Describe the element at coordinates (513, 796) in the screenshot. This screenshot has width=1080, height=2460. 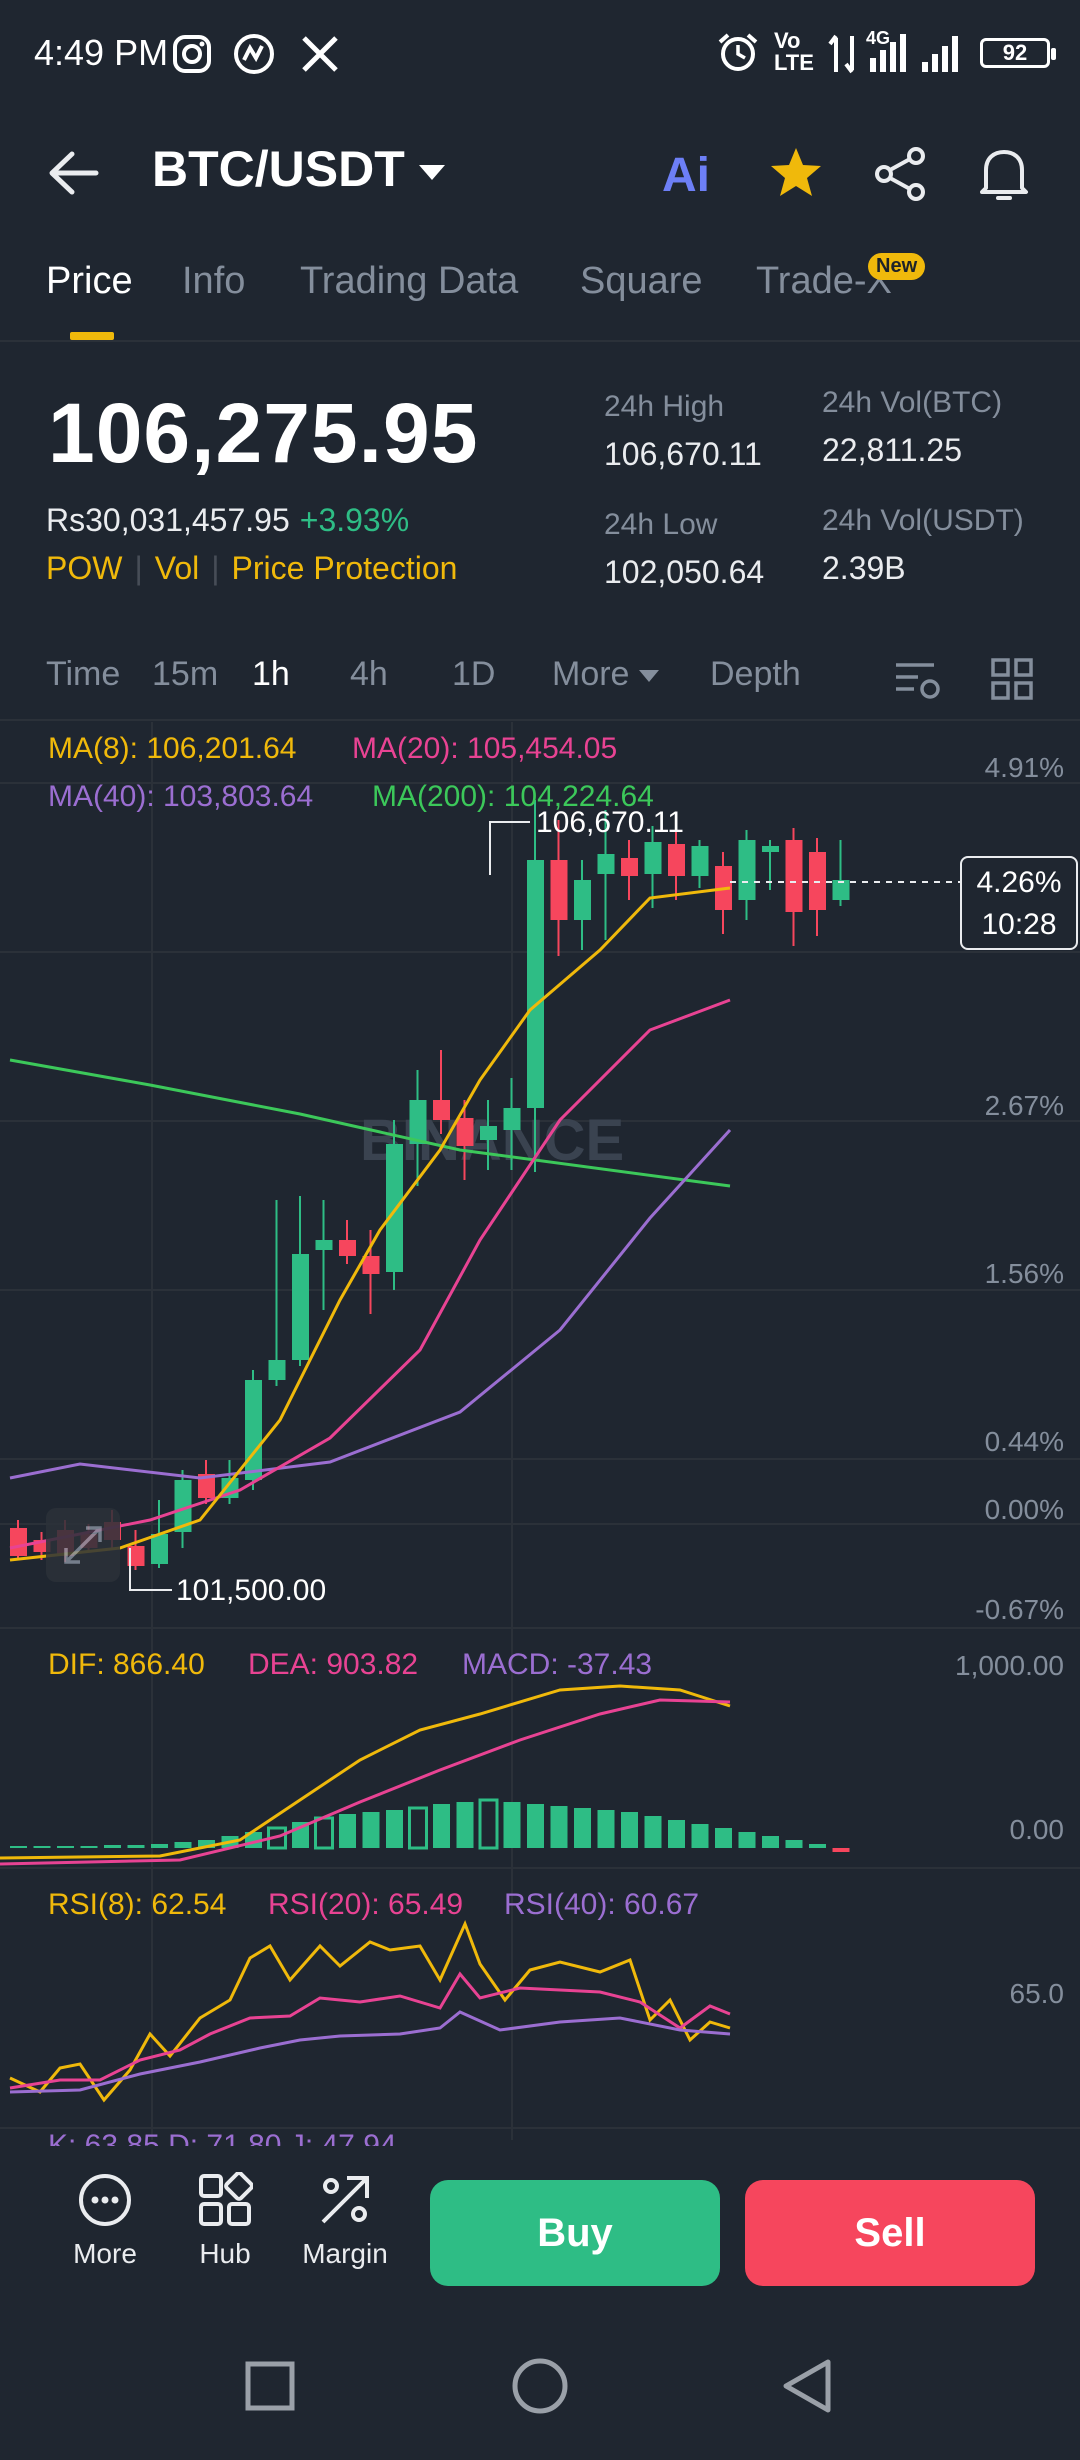
I see `ma200-legend: MA(200): 104,224.64` at that location.